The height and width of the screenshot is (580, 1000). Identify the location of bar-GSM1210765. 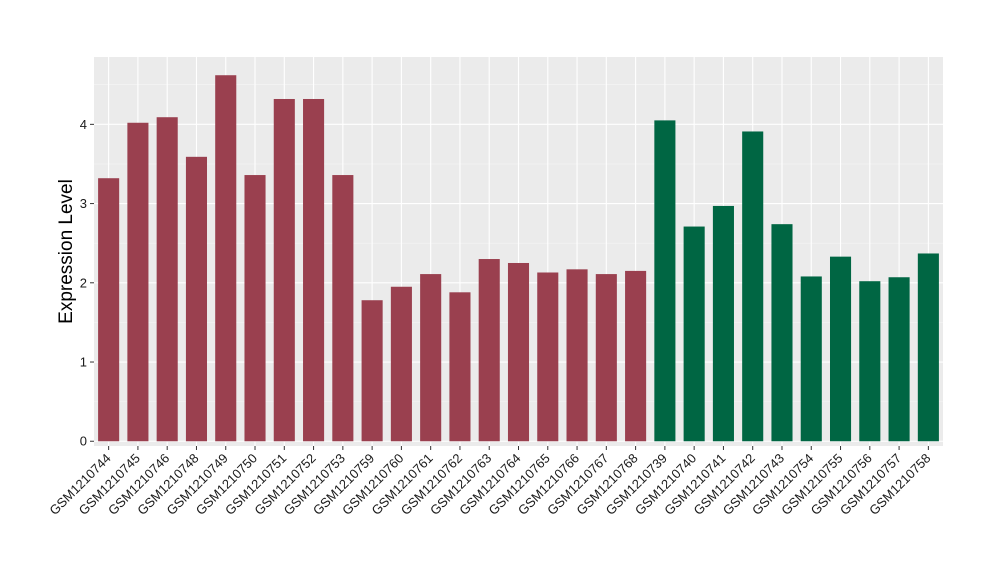
(548, 357).